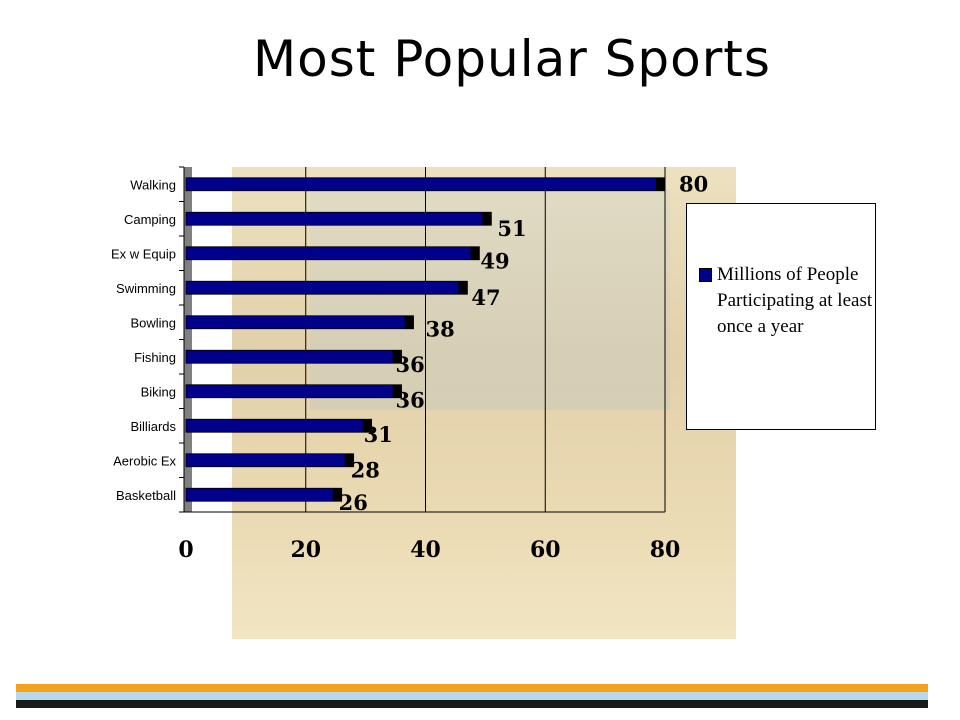 The image size is (960, 720). What do you see at coordinates (353, 502) in the screenshot?
I see `data-label: 26` at bounding box center [353, 502].